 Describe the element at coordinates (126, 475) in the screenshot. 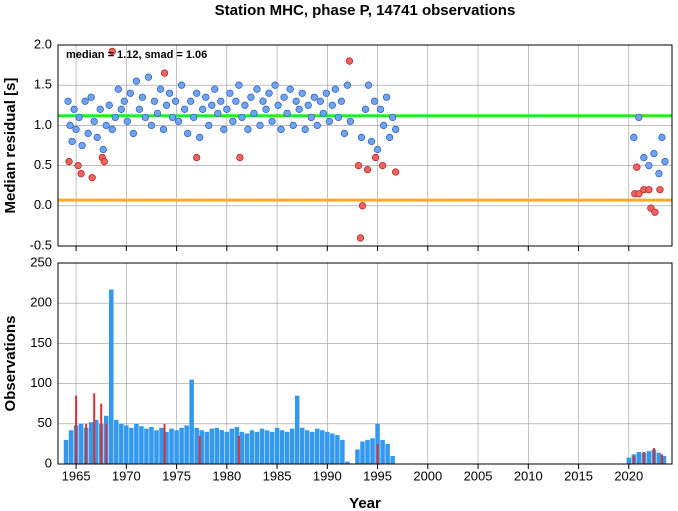

I see `x-tick-label: 1970` at that location.